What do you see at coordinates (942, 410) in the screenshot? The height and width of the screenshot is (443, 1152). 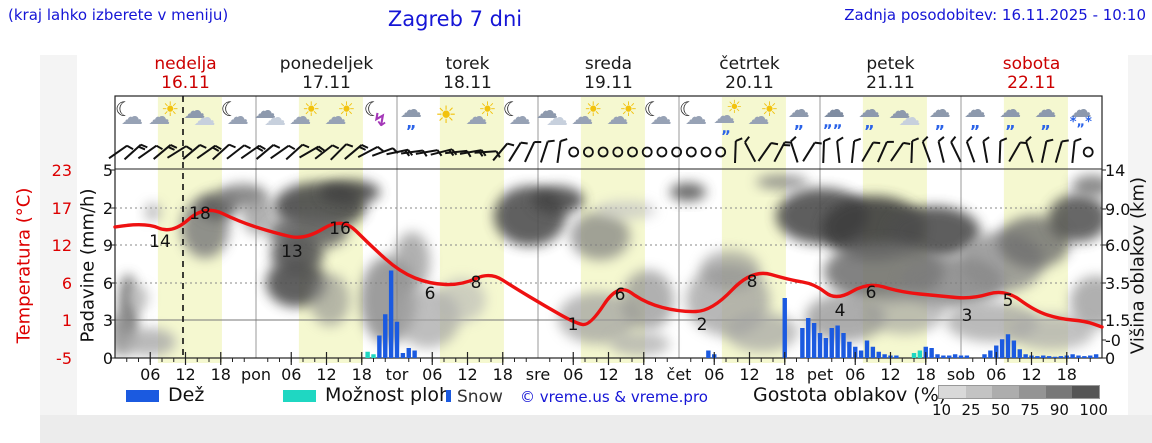 I see `density-tick-label: 10` at bounding box center [942, 410].